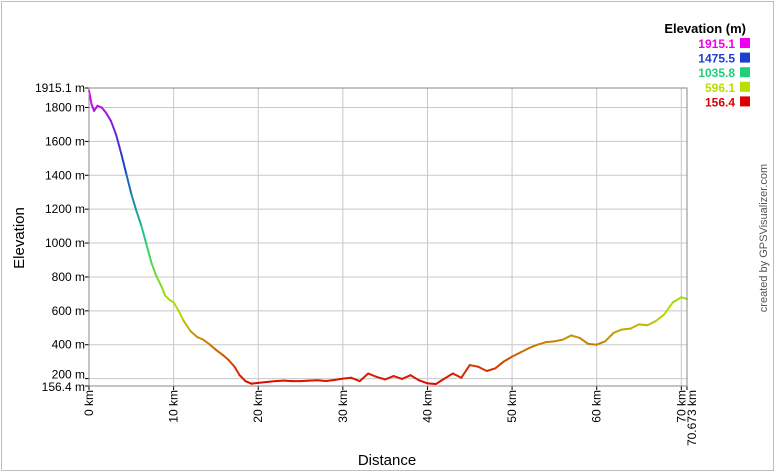 This screenshot has height=472, width=775. Describe the element at coordinates (343, 406) in the screenshot. I see `x-tick-label: 30 km` at that location.